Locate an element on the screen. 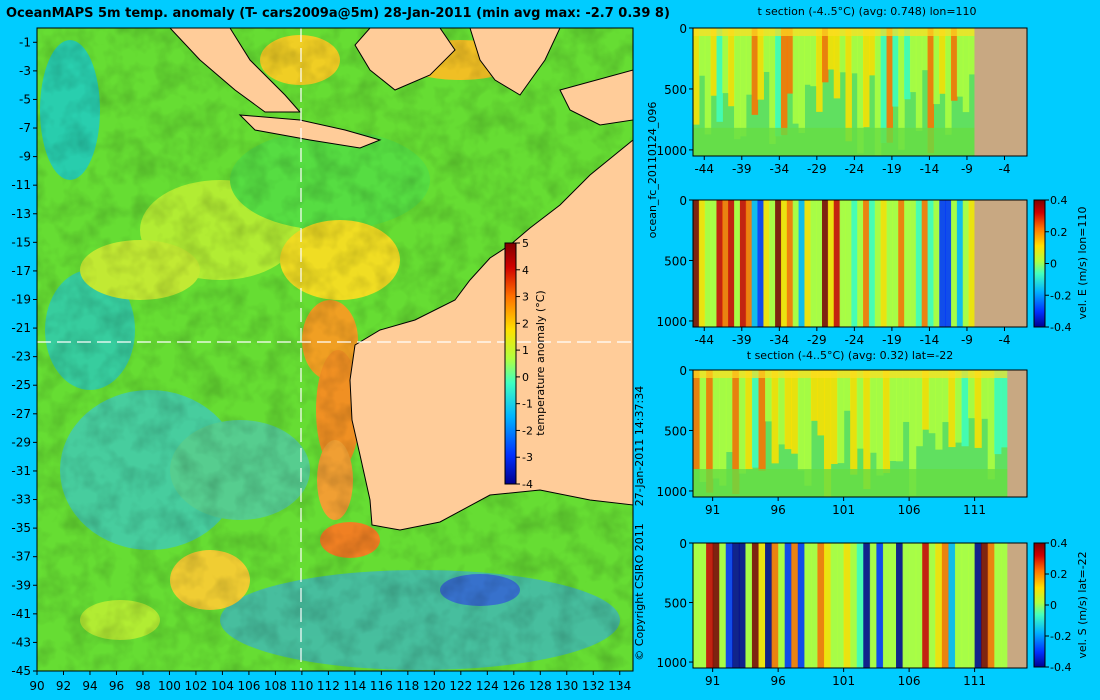  map-colorbar-gradient is located at coordinates (510, 363).